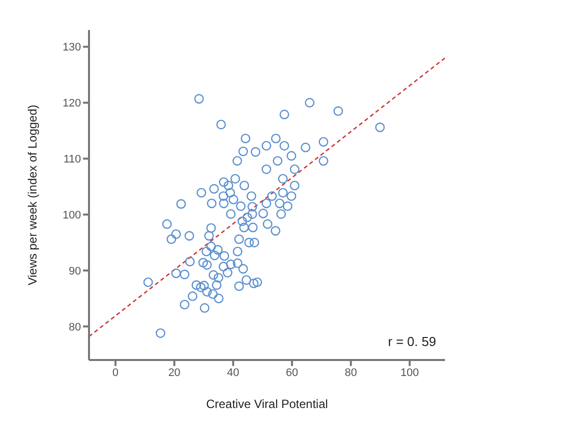 Image resolution: width=563 pixels, height=446 pixels. What do you see at coordinates (71, 215) in the screenshot?
I see `y-tick-label: 100` at bounding box center [71, 215].